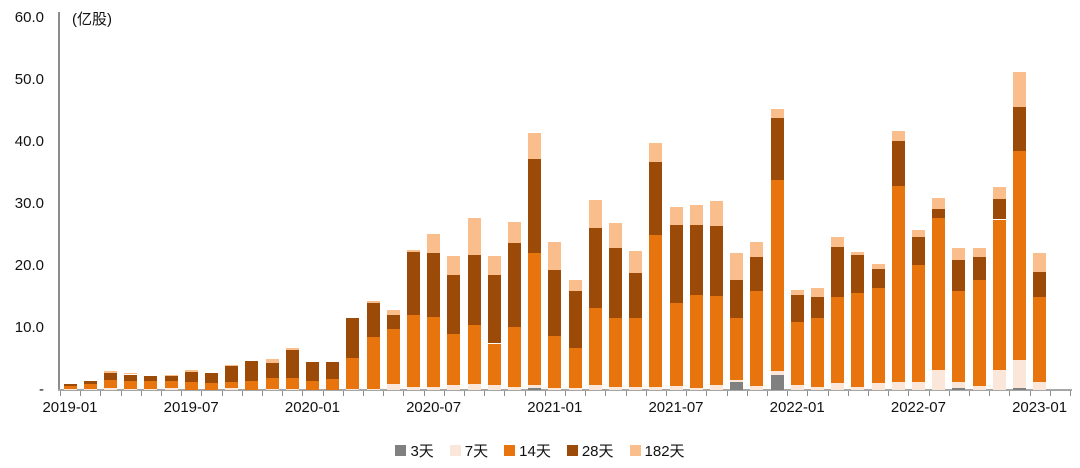  Describe the element at coordinates (535, 451) in the screenshot. I see `legend-label: 14天` at that location.